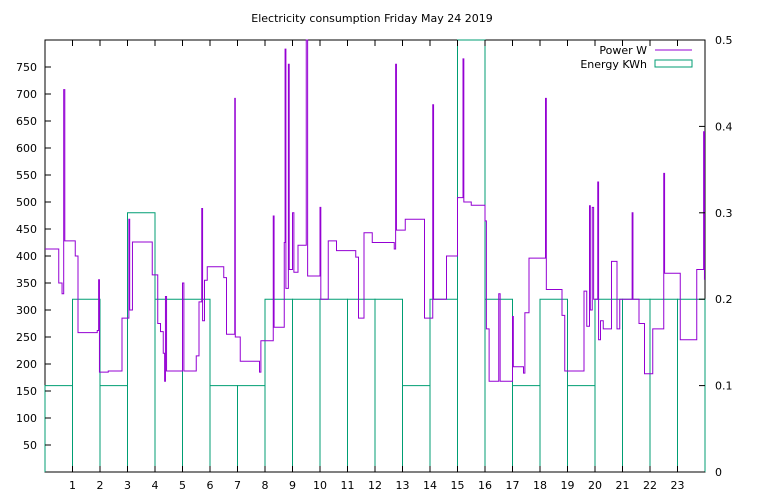 This screenshot has height=500, width=768. Describe the element at coordinates (623, 50) in the screenshot. I see `legend-power-label: Power W` at that location.